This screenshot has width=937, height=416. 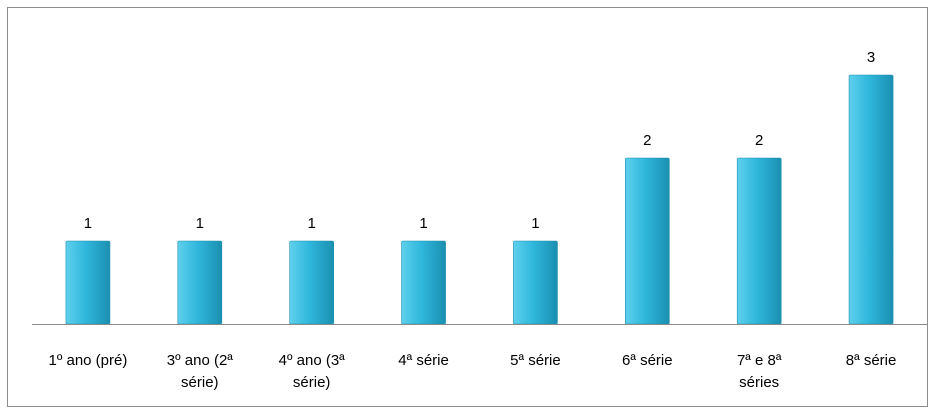 I want to click on x-tick-label-7: 7ª e 8ª séries, so click(x=759, y=371).